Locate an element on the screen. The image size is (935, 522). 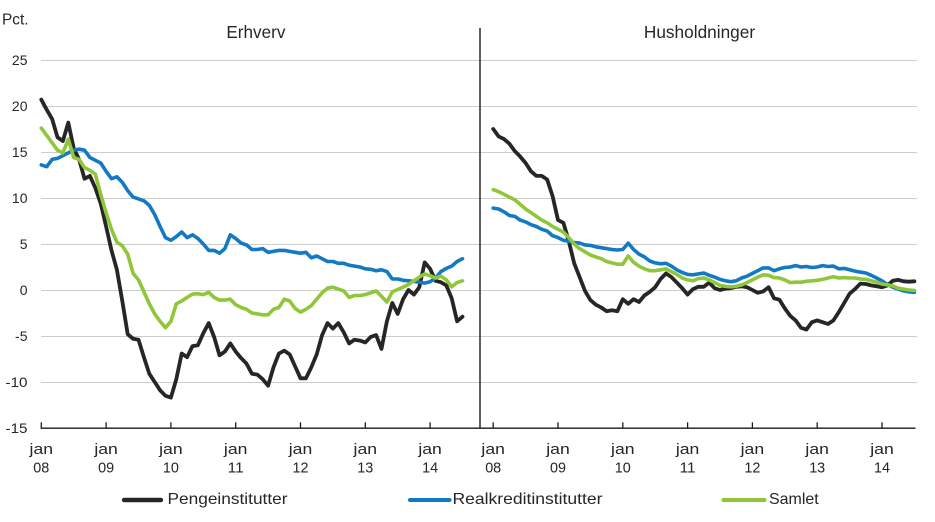
svg-text: Pct. is located at coordinates (15, 19).